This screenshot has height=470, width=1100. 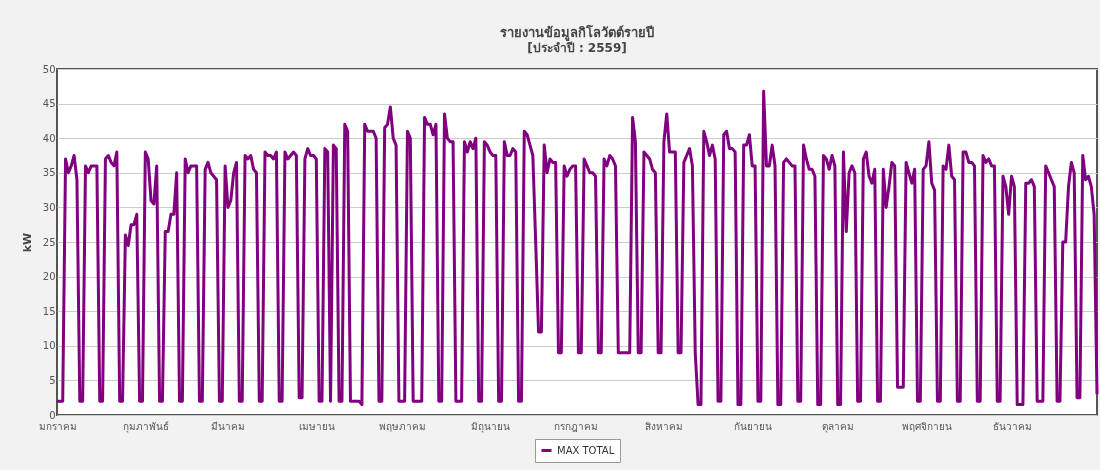 I want to click on x-tick-label: ตุลาคม, so click(x=838, y=426).